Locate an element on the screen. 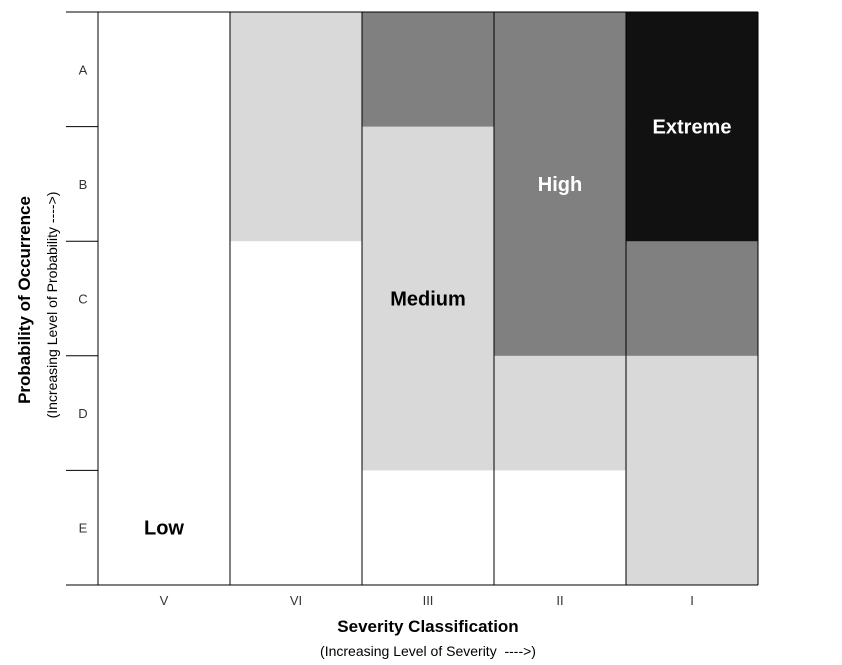 The width and height of the screenshot is (842, 665). y-tick-label: C is located at coordinates (82, 299).